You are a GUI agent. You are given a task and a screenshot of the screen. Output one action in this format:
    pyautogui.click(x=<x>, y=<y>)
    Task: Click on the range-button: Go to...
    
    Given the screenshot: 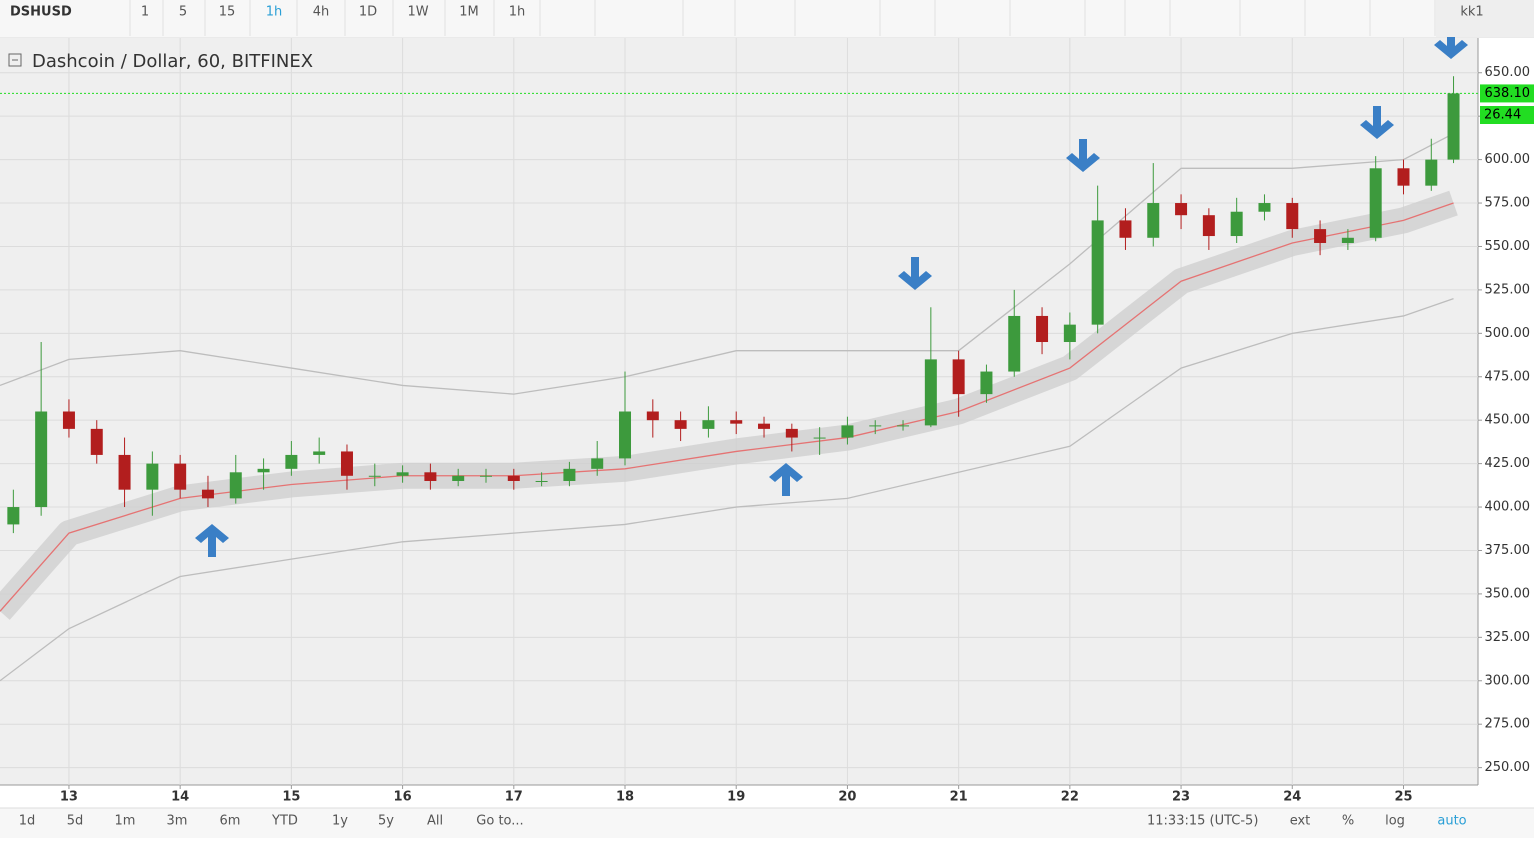 What is the action you would take?
    pyautogui.click(x=499, y=821)
    